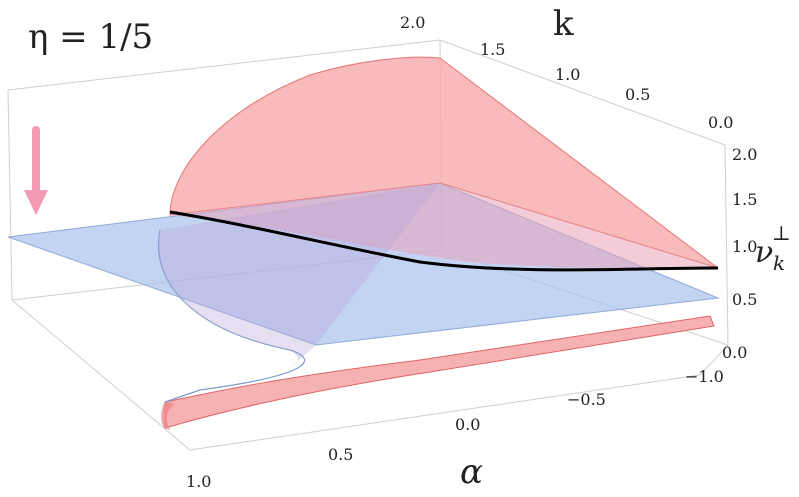 The height and width of the screenshot is (497, 799). I want to click on alpha-tick-0.0: 0.0, so click(467, 424).